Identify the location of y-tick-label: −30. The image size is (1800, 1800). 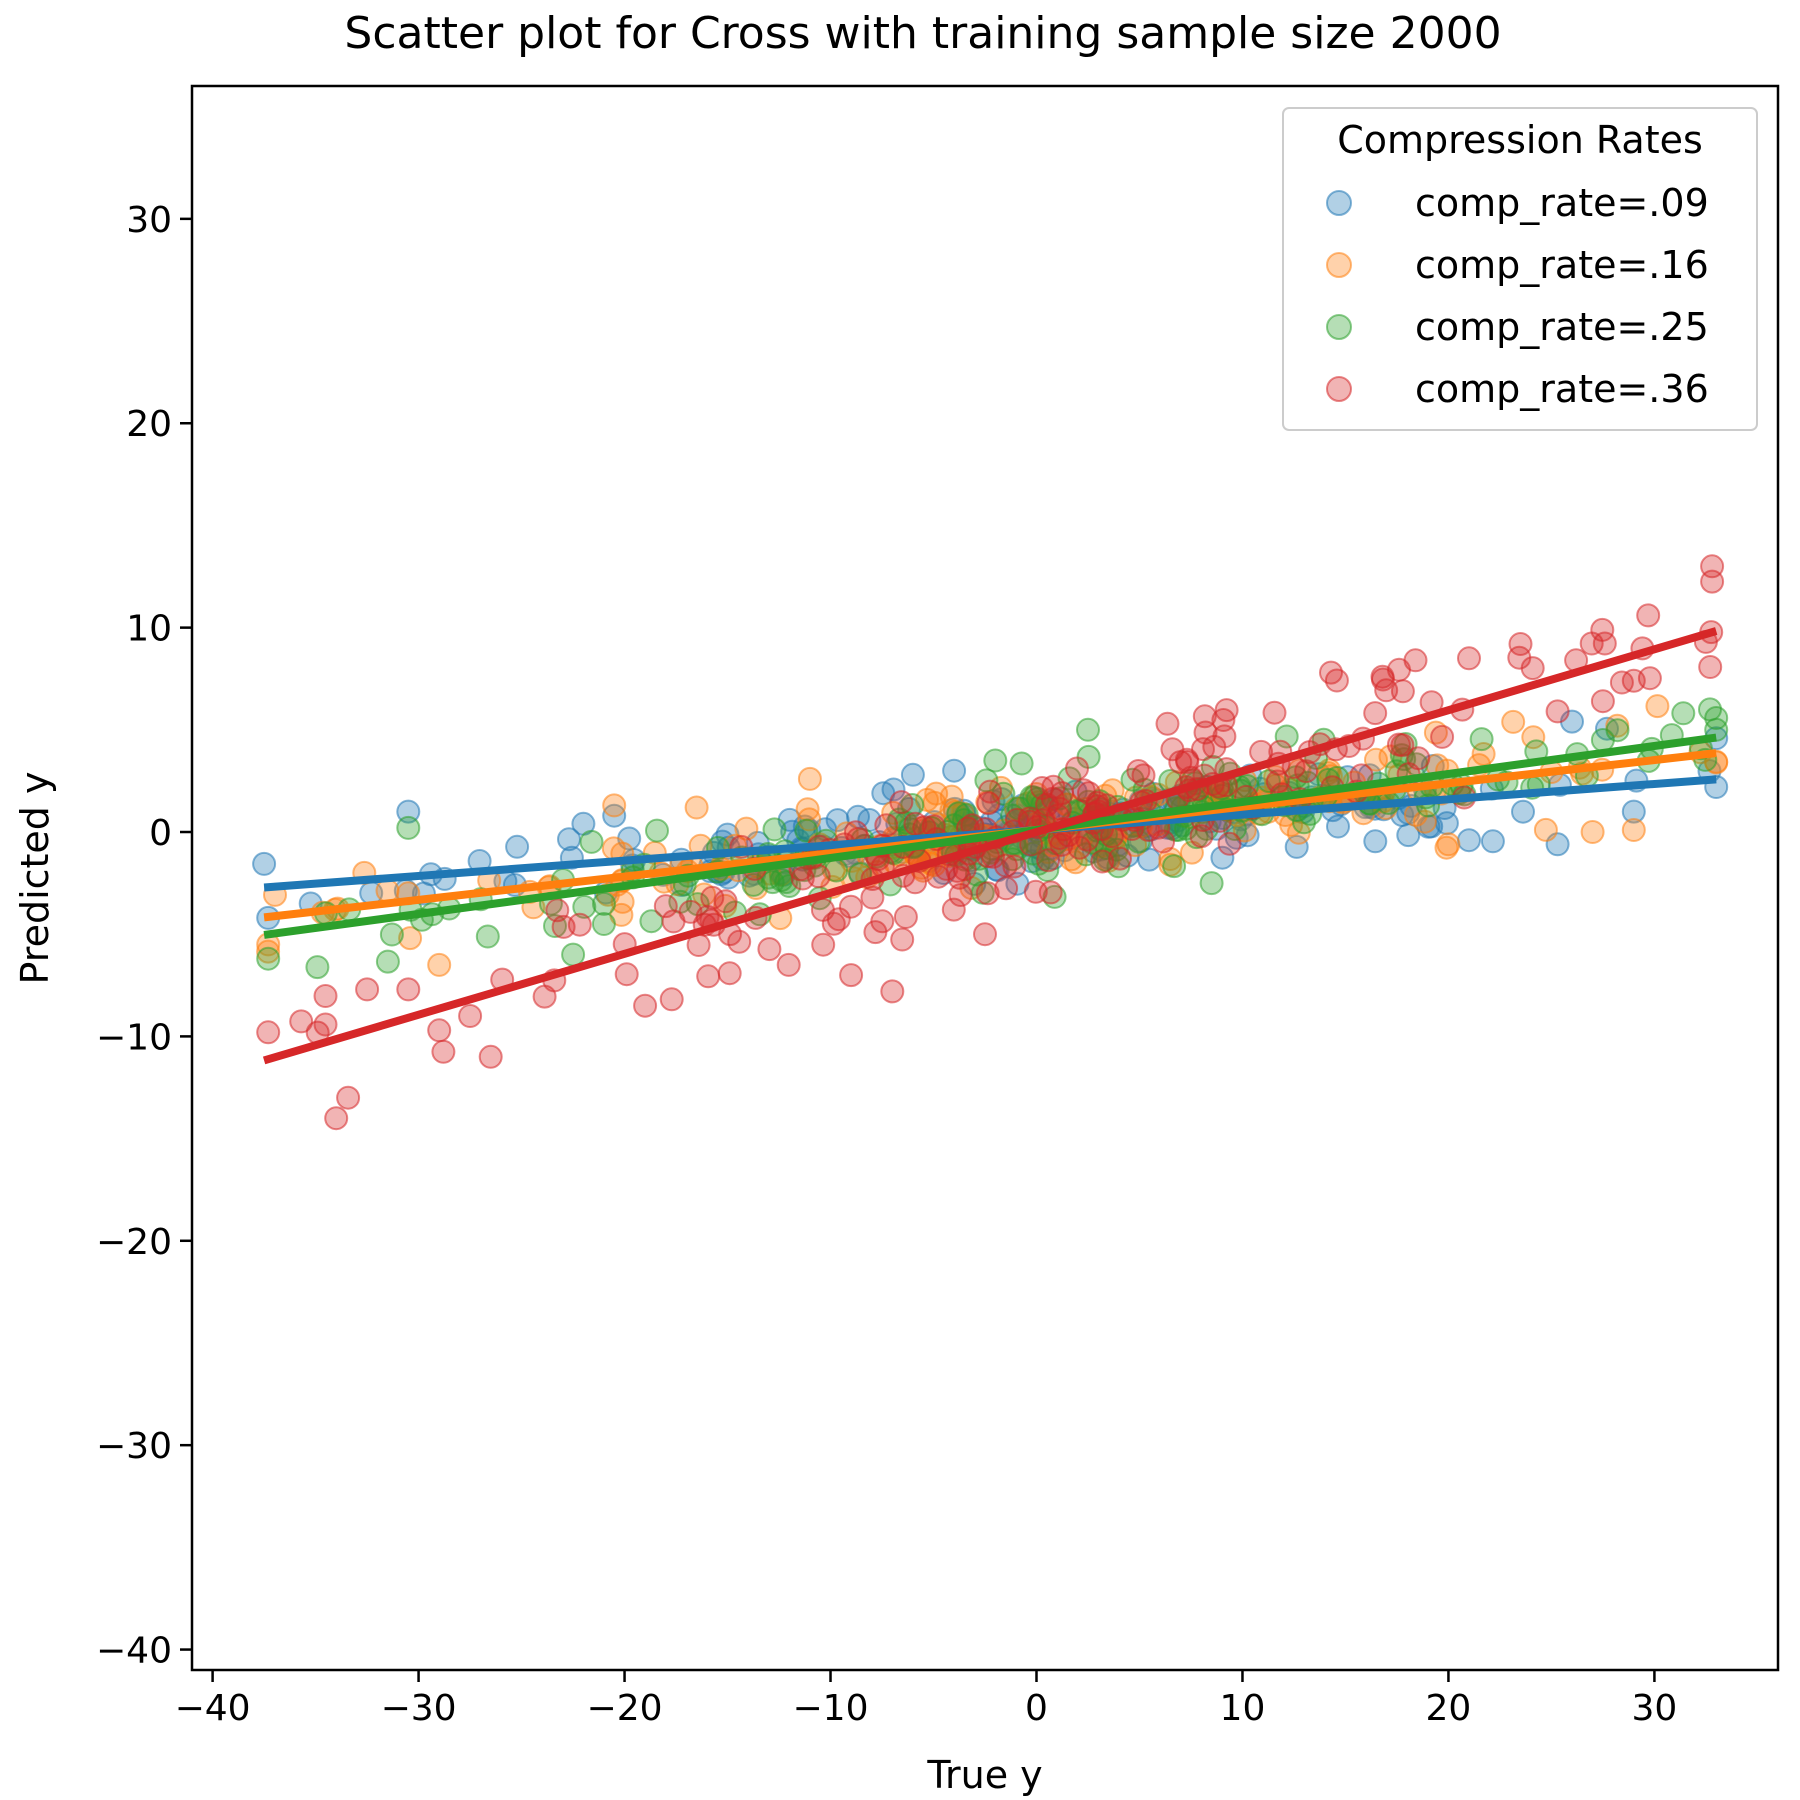
(134, 1446).